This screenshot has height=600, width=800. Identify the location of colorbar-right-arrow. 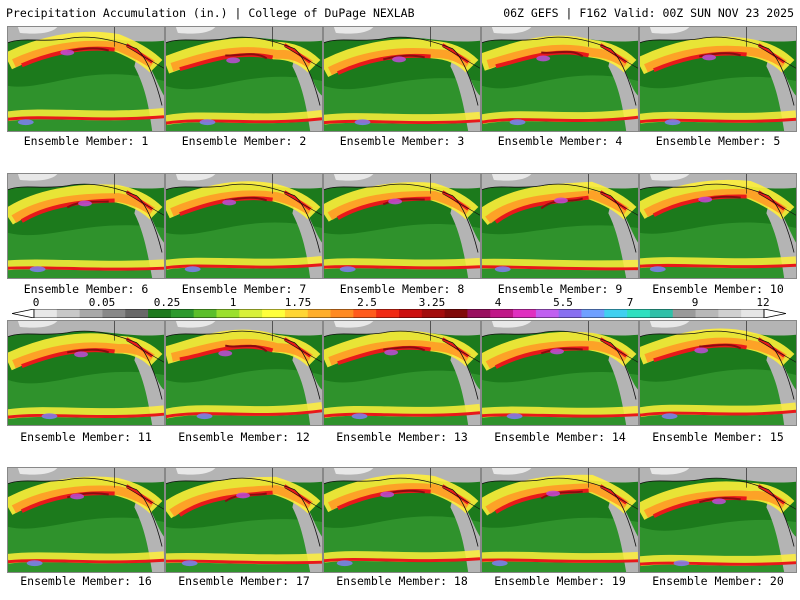
(774, 313).